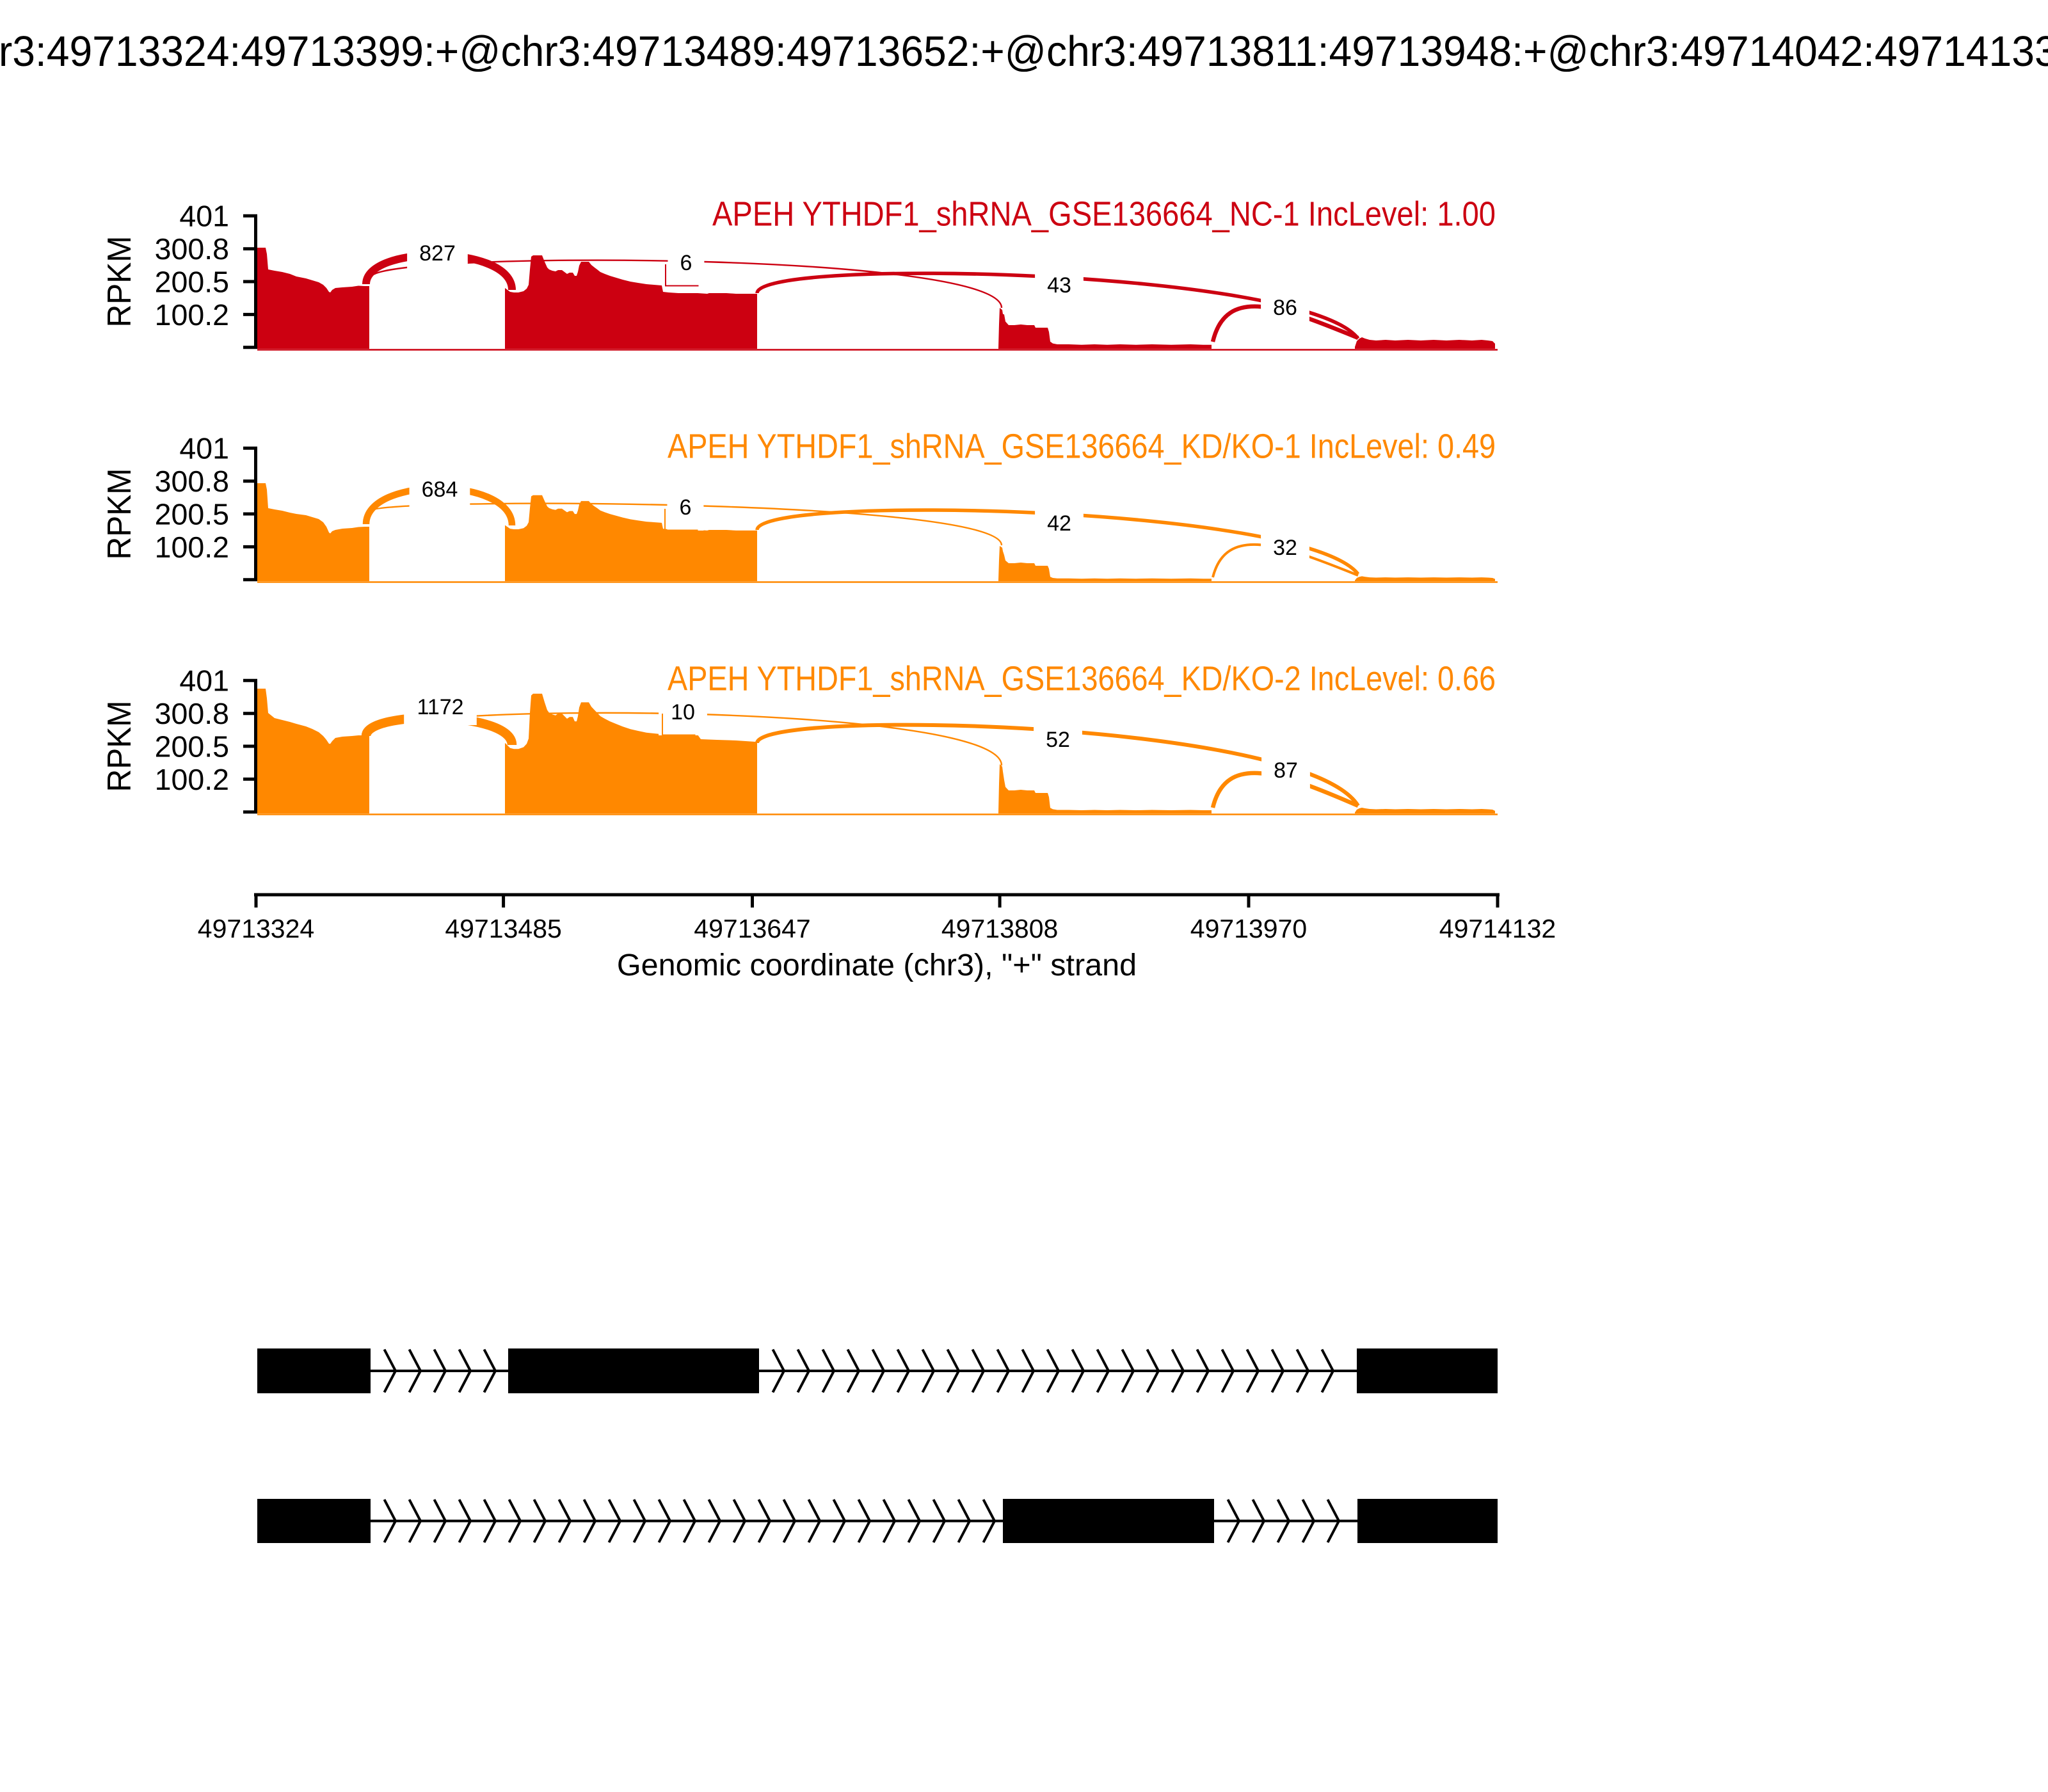  Describe the element at coordinates (752, 928) in the screenshot. I see `svg-text: 49713647` at that location.